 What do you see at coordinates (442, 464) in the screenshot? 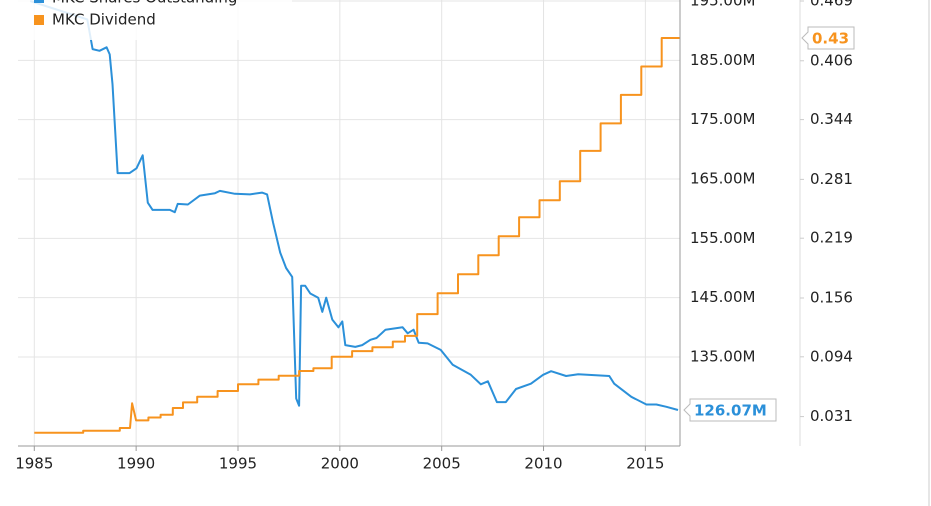
I see `x-tick-label: 2005` at bounding box center [442, 464].